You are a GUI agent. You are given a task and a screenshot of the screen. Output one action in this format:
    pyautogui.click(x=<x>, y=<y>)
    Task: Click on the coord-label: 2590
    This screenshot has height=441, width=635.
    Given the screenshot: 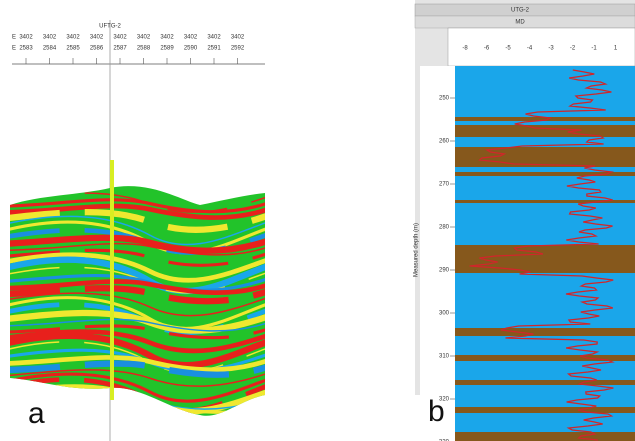 What is the action you would take?
    pyautogui.click(x=191, y=49)
    